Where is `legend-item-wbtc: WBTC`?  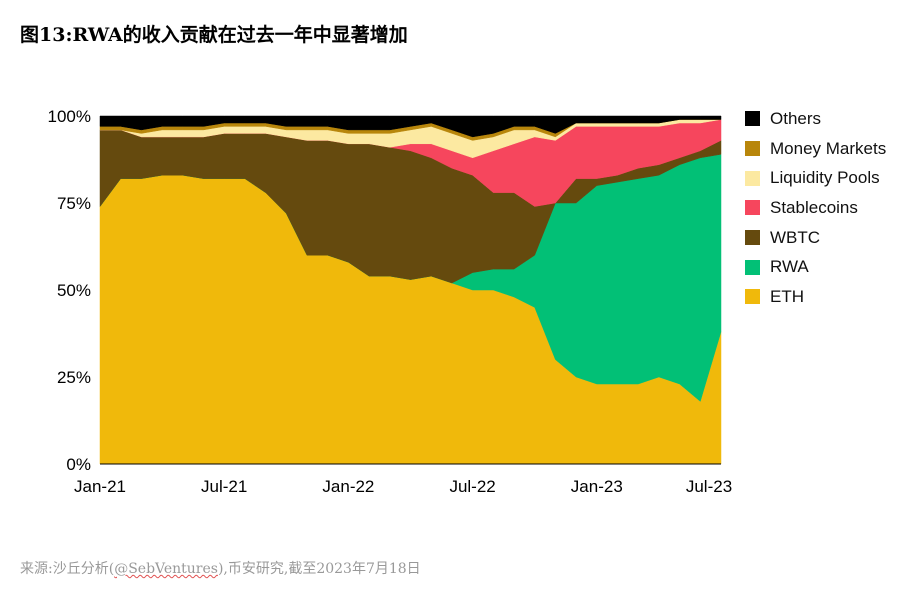
legend-item-wbtc: WBTC is located at coordinates (815, 238).